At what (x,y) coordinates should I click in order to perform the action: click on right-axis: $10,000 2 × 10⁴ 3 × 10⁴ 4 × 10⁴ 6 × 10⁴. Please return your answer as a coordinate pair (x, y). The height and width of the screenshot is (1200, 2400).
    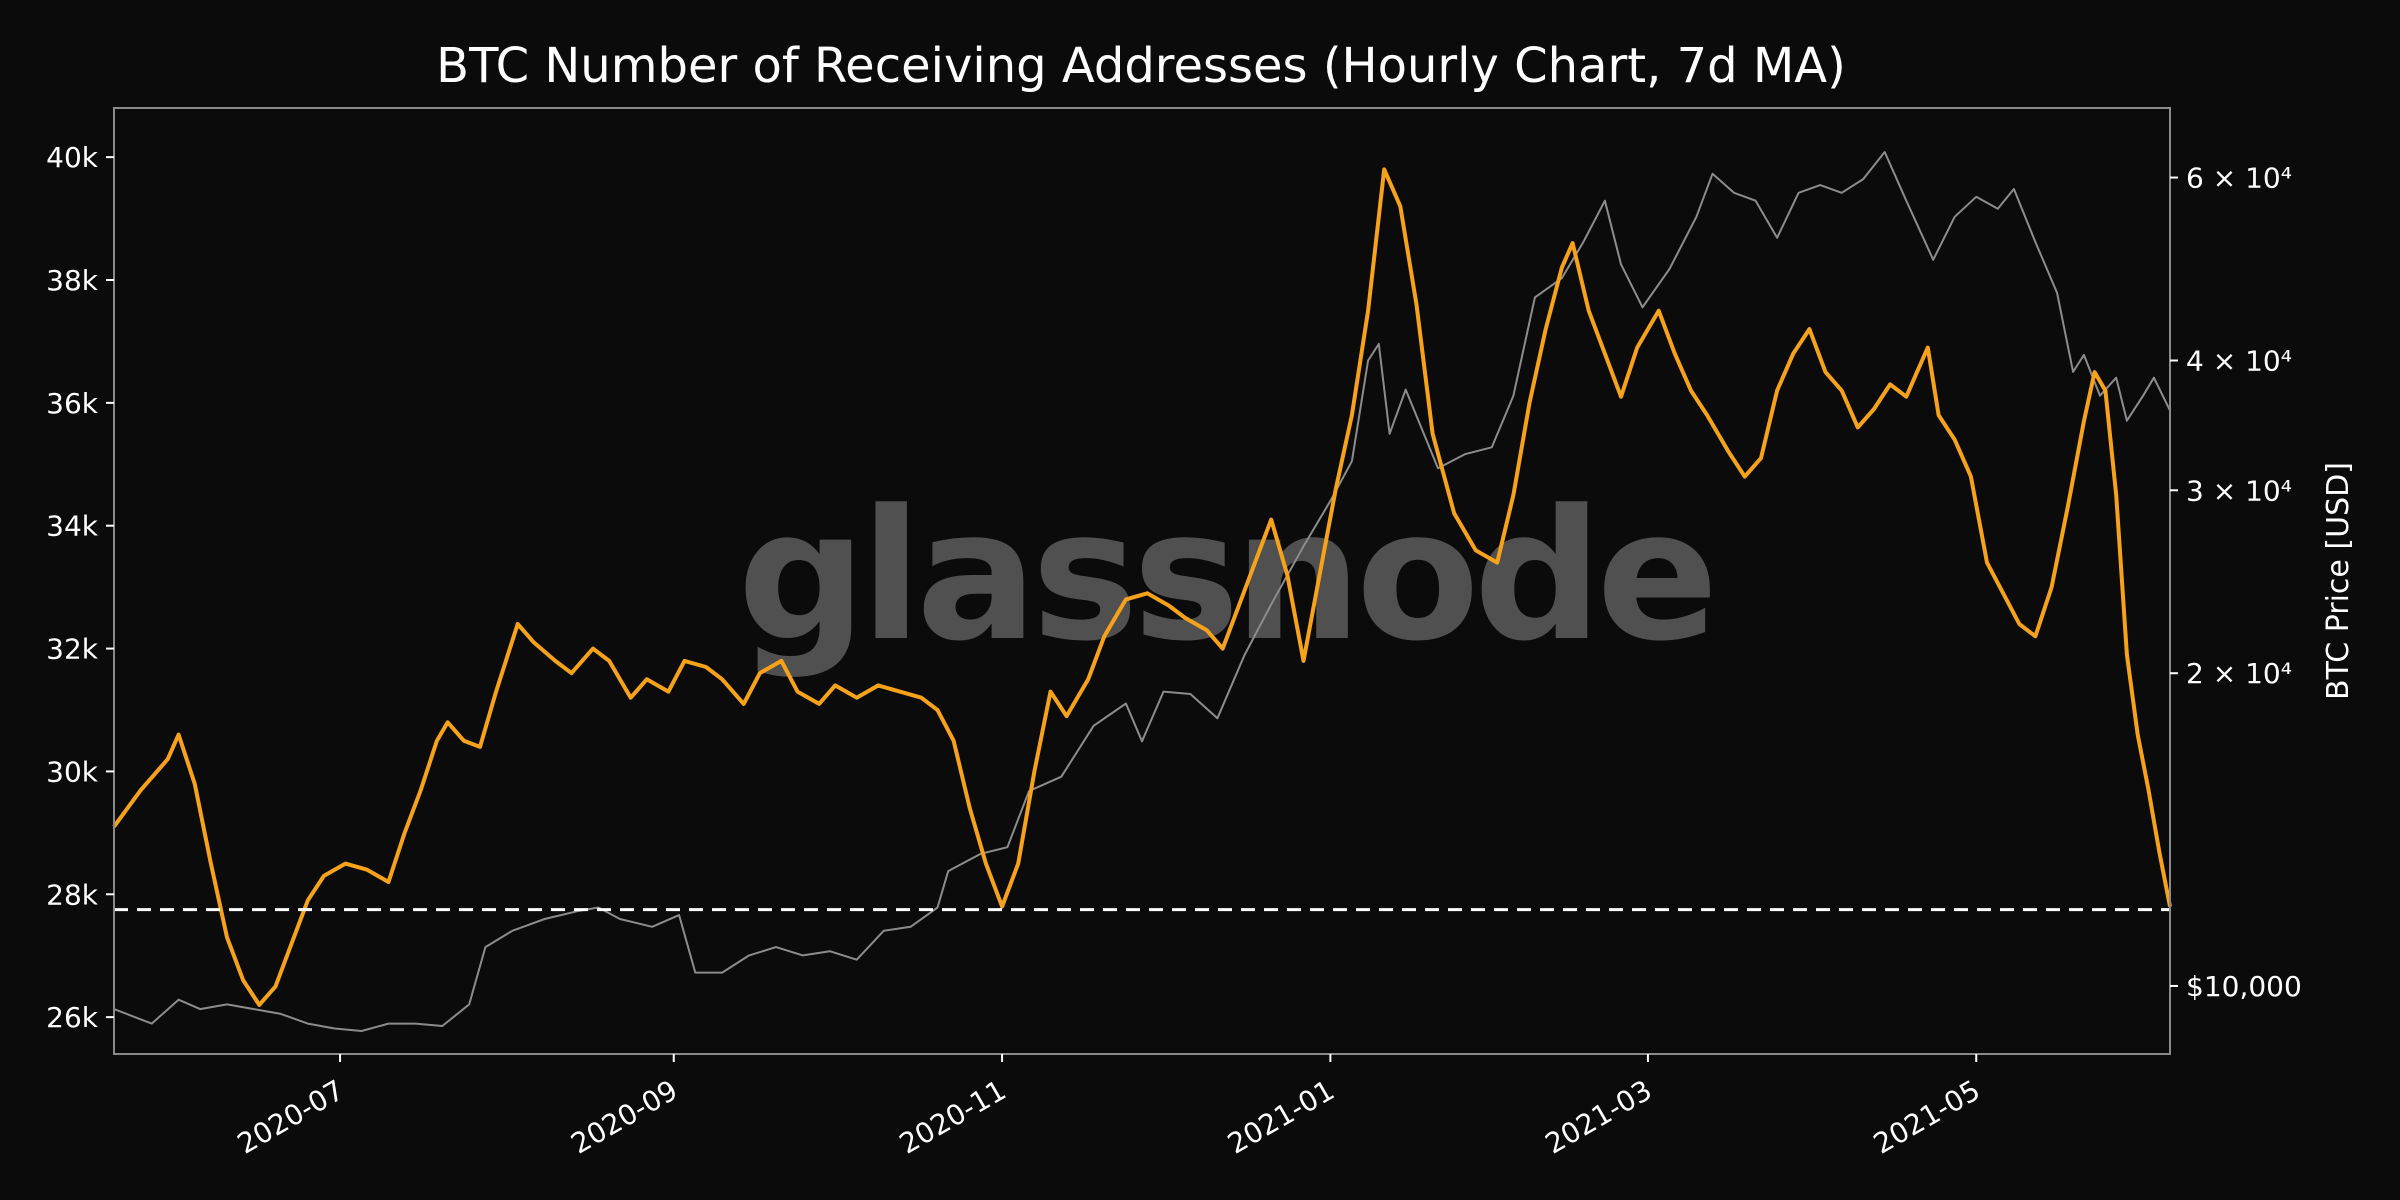
    Looking at the image, I should click on (2236, 582).